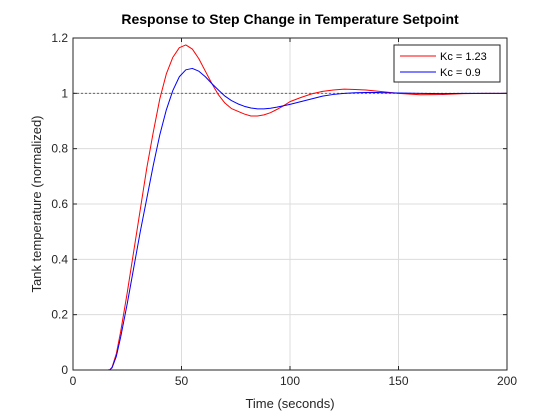 The image size is (560, 420). What do you see at coordinates (290, 381) in the screenshot?
I see `x-tick-label: 100` at bounding box center [290, 381].